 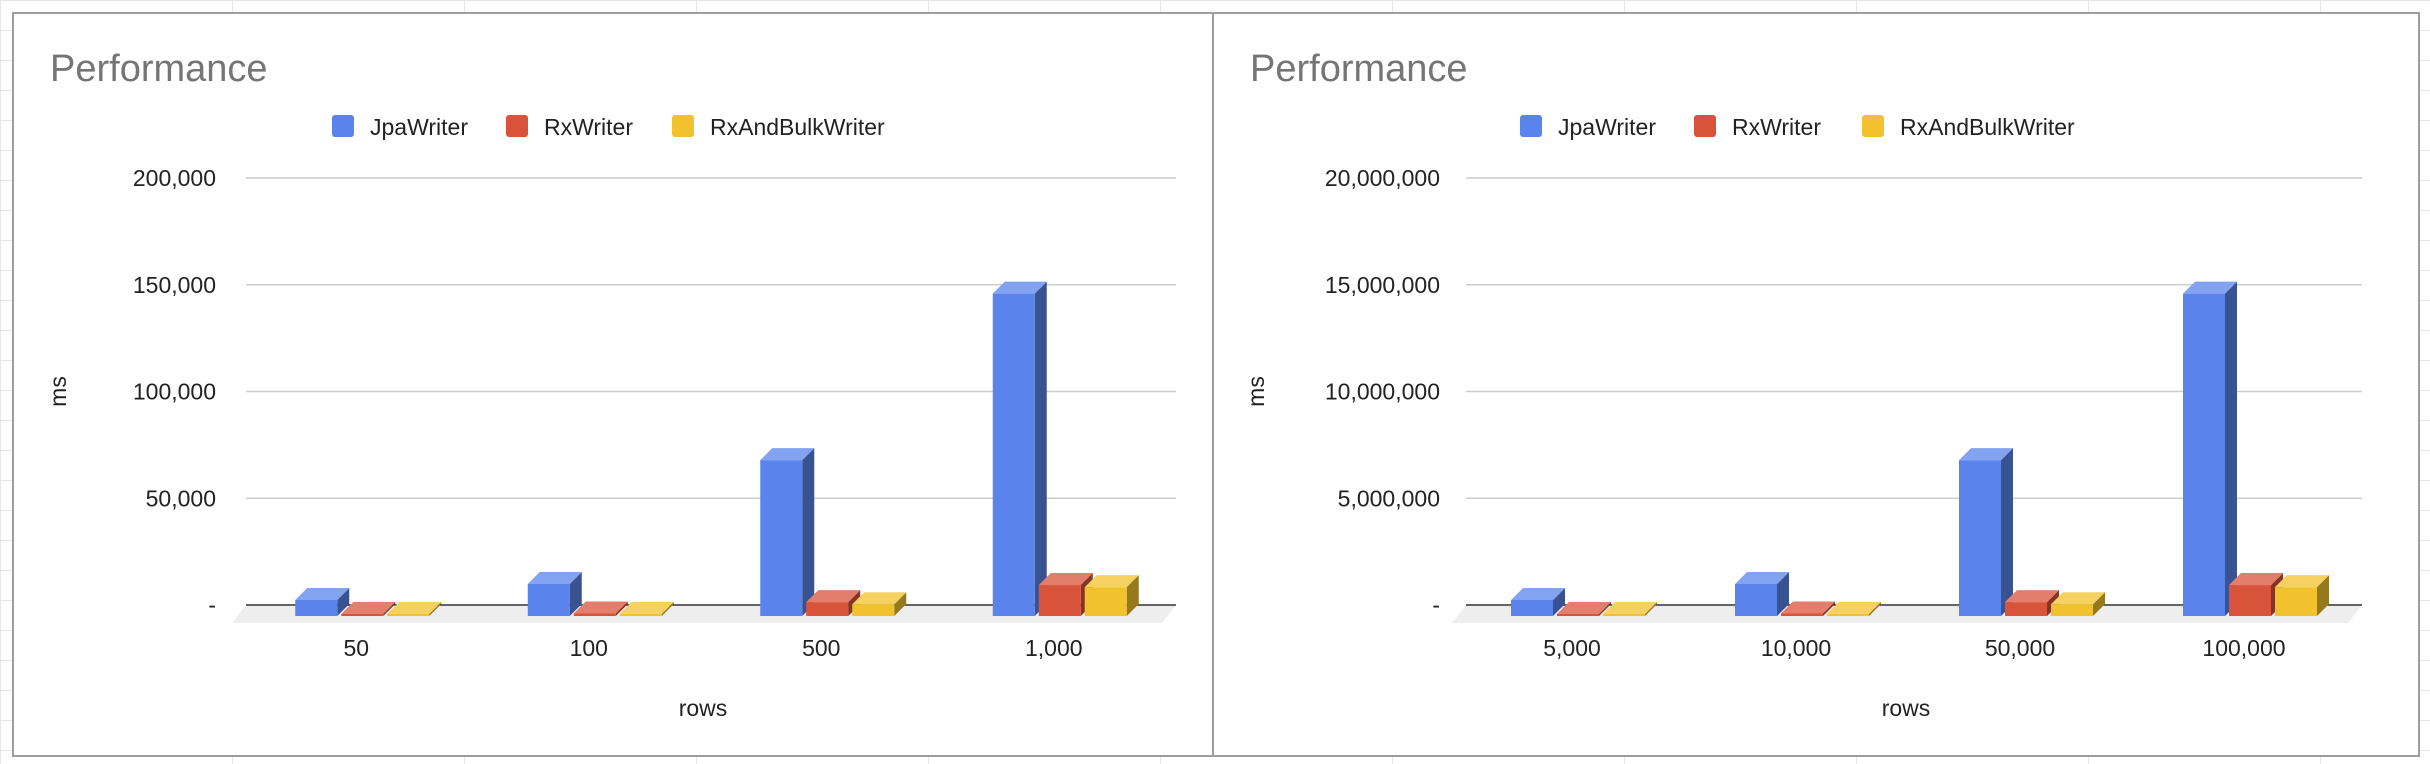 What do you see at coordinates (2020, 648) in the screenshot?
I see `x-tick-label: 50,000` at bounding box center [2020, 648].